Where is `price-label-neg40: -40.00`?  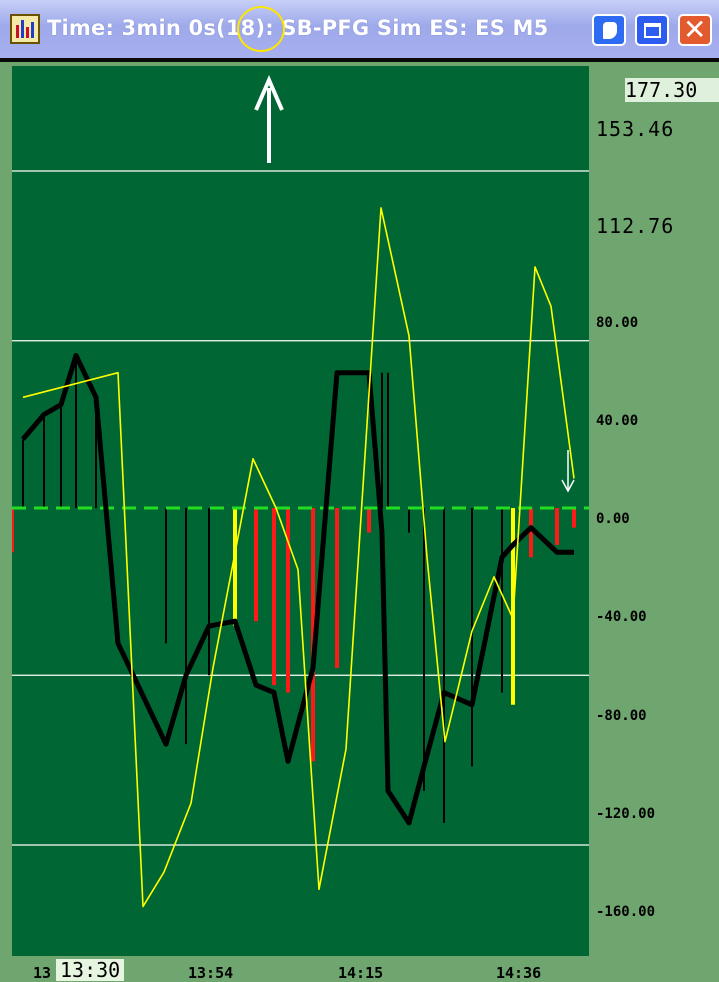 price-label-neg40: -40.00 is located at coordinates (621, 617).